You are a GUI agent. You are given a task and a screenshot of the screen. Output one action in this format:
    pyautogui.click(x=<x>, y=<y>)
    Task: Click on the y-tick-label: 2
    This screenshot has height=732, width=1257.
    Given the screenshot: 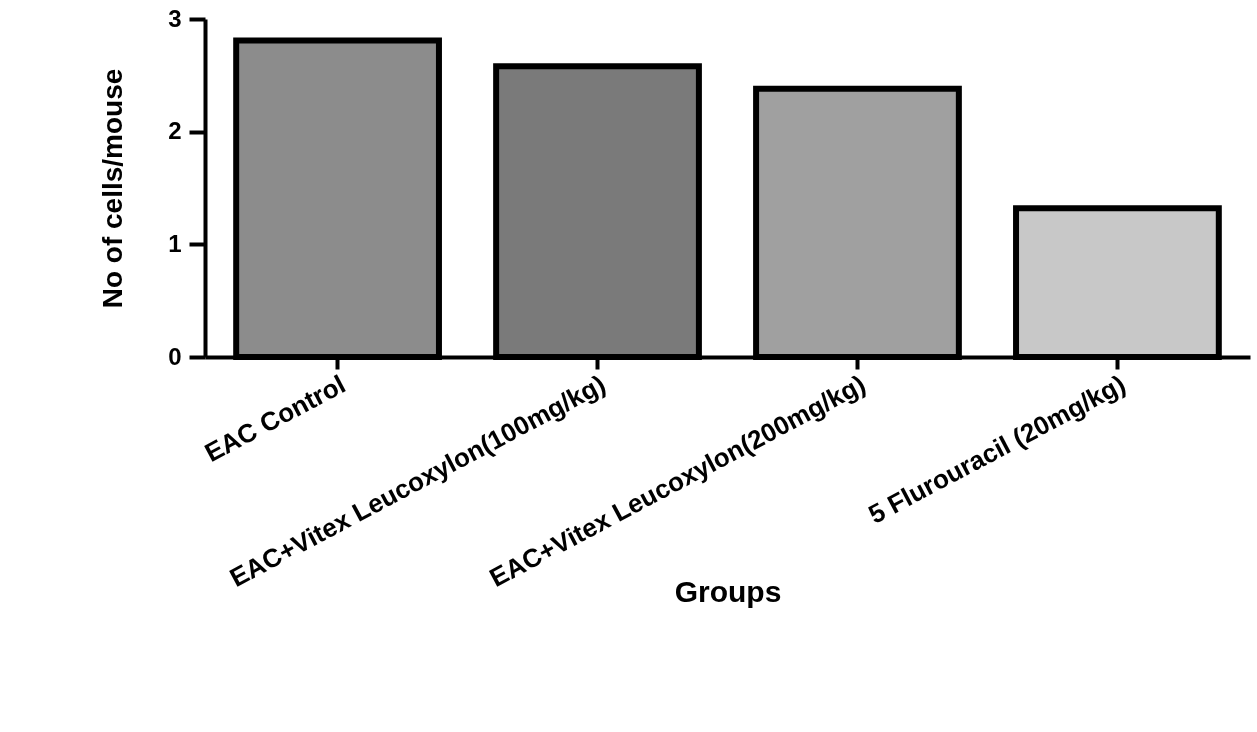 What is the action you would take?
    pyautogui.click(x=175, y=131)
    